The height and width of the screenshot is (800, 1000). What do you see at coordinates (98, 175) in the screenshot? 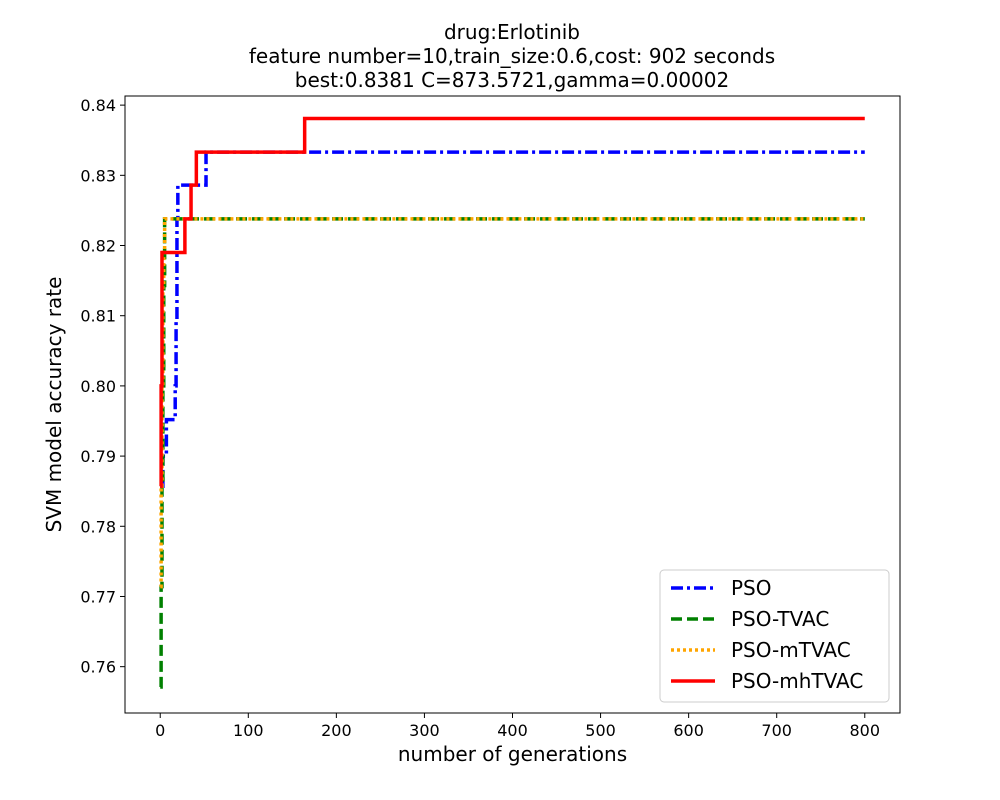
I see `y-tick-label: 0.83` at bounding box center [98, 175].